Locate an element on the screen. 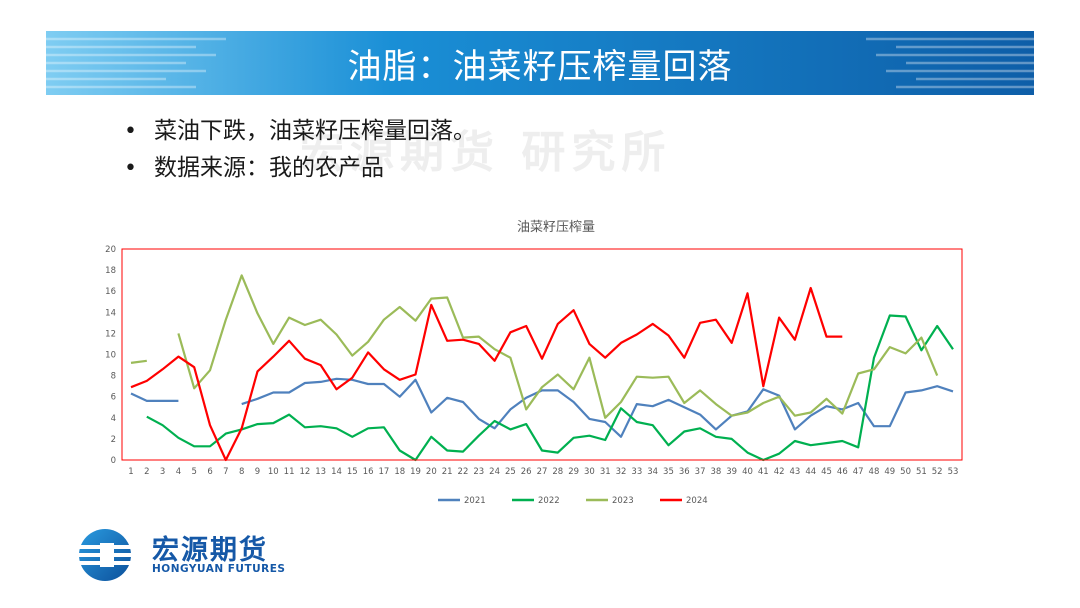 Image resolution: width=1080 pixels, height=608 pixels. x-tick-label: 13 is located at coordinates (320, 472).